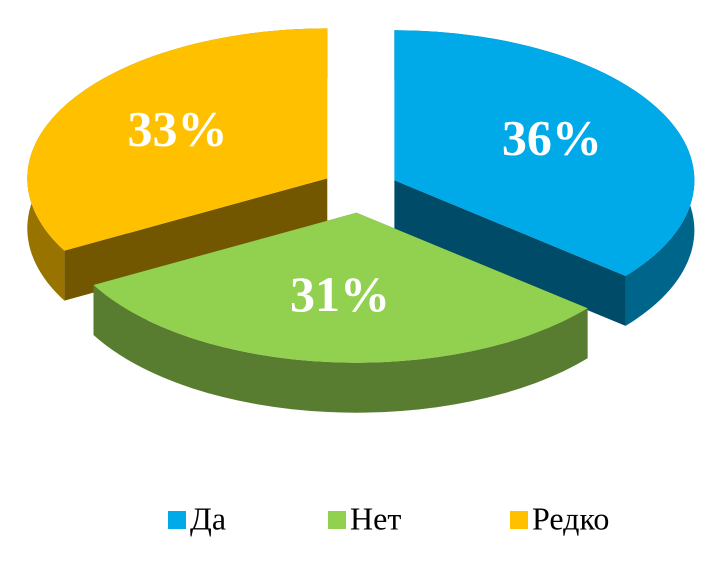  Describe the element at coordinates (340, 294) in the screenshot. I see `data-label: 31%` at that location.